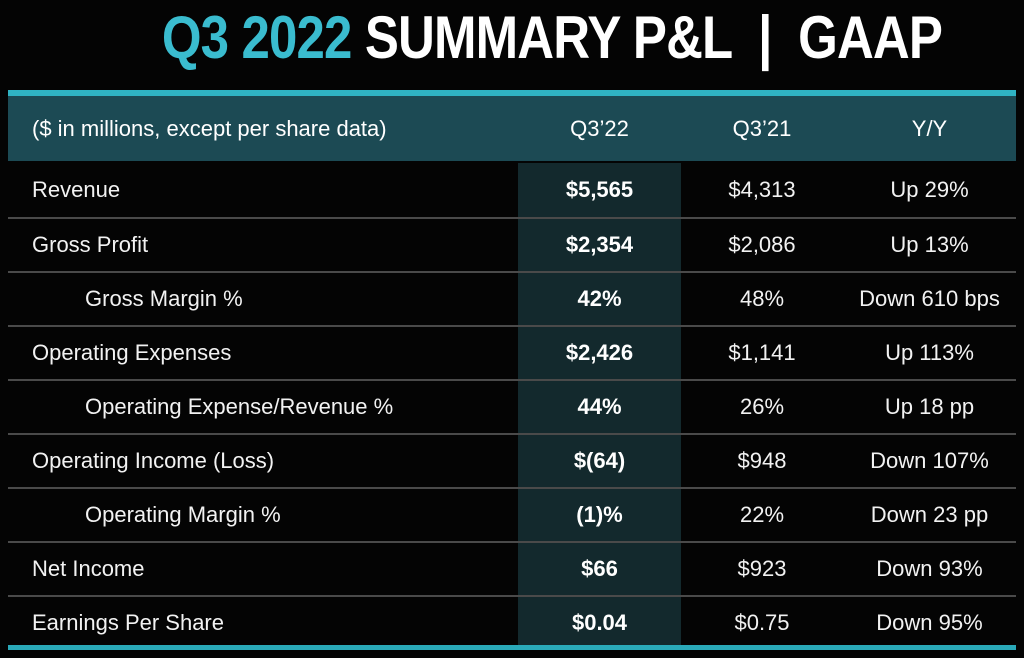 The height and width of the screenshot is (658, 1024). I want to click on value-q321: 26%, so click(762, 406).